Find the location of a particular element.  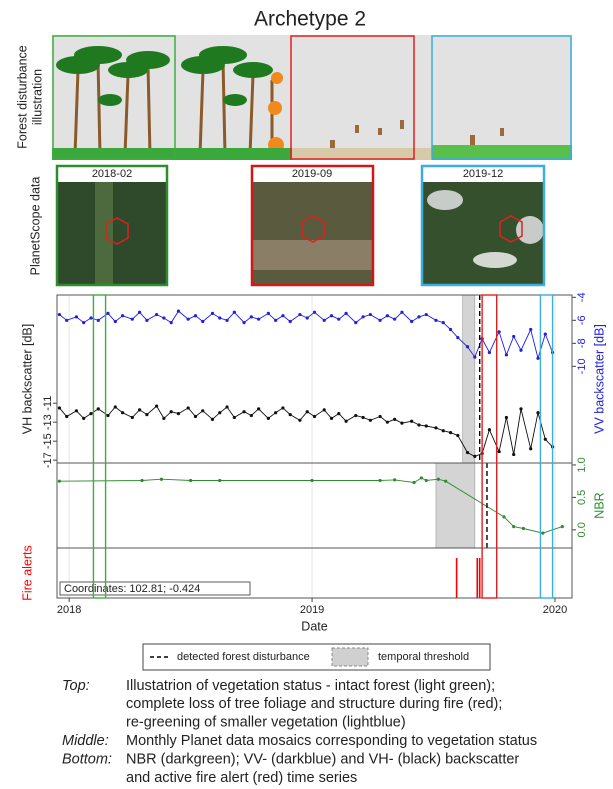

grass is located at coordinates (172, 154).